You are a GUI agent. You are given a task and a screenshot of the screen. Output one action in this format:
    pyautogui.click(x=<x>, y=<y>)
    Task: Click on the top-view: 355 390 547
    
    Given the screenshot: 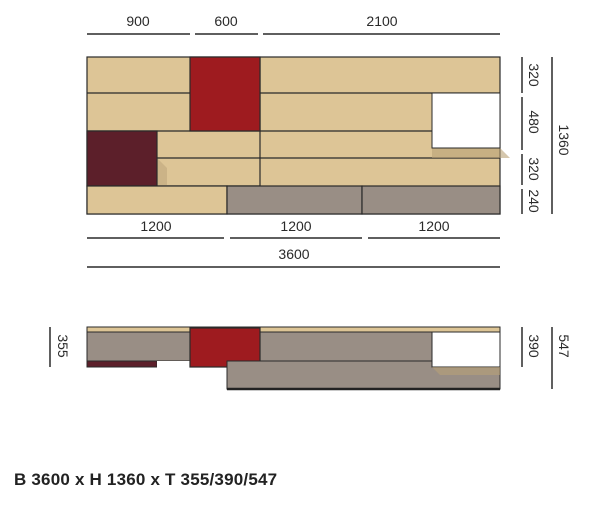 What is the action you would take?
    pyautogui.click(x=310, y=358)
    